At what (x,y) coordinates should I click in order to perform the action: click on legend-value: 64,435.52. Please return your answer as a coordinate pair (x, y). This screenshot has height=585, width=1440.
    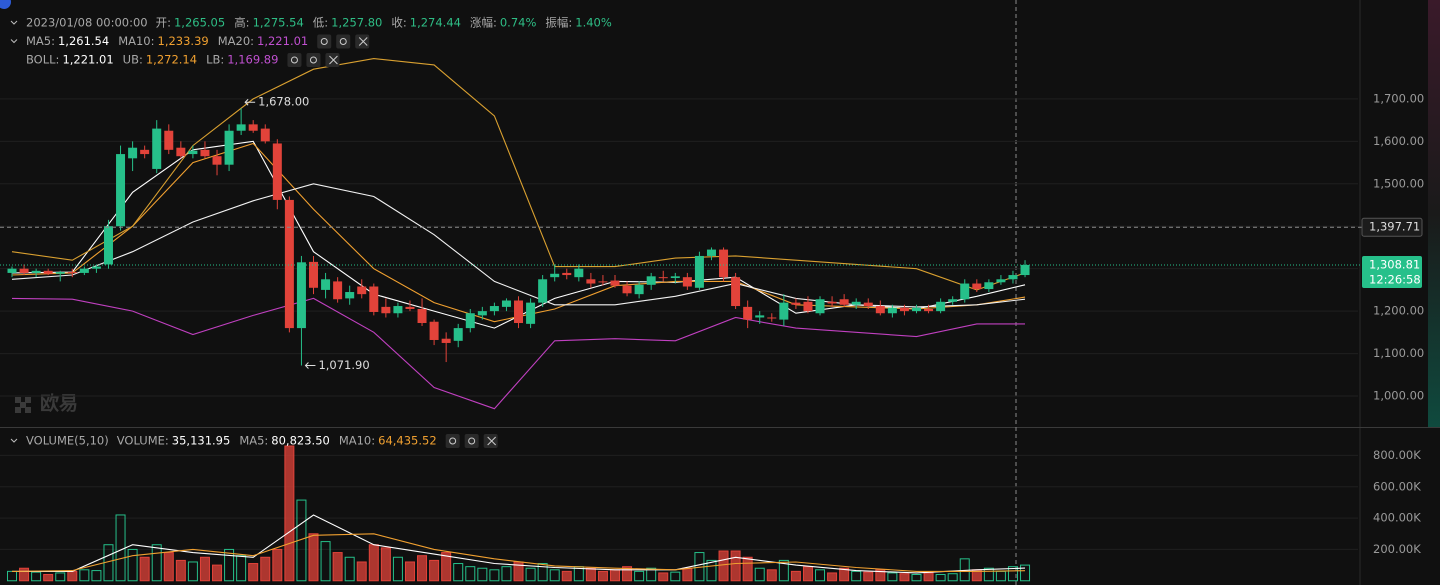
    Looking at the image, I should click on (407, 441).